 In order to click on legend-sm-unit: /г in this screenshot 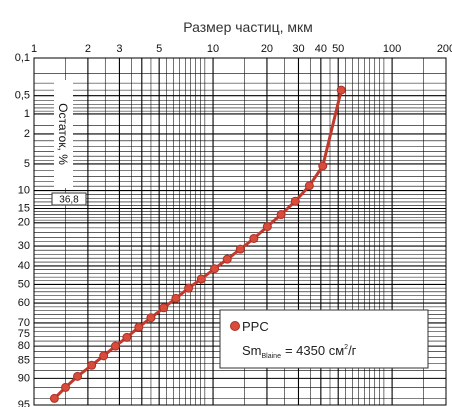, I will do `click(352, 350)`.